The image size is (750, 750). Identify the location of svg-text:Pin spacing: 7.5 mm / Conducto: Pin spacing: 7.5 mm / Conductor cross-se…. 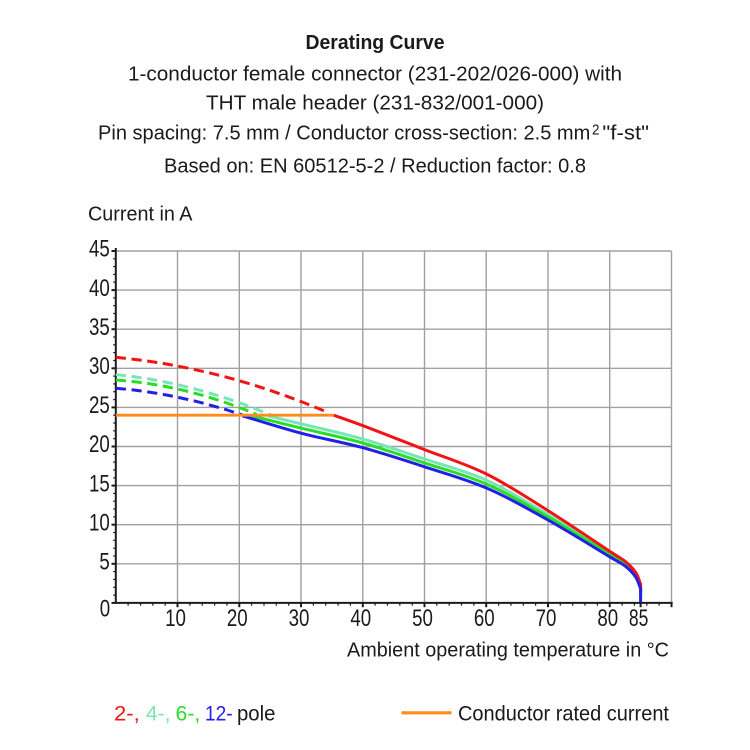
(344, 133).